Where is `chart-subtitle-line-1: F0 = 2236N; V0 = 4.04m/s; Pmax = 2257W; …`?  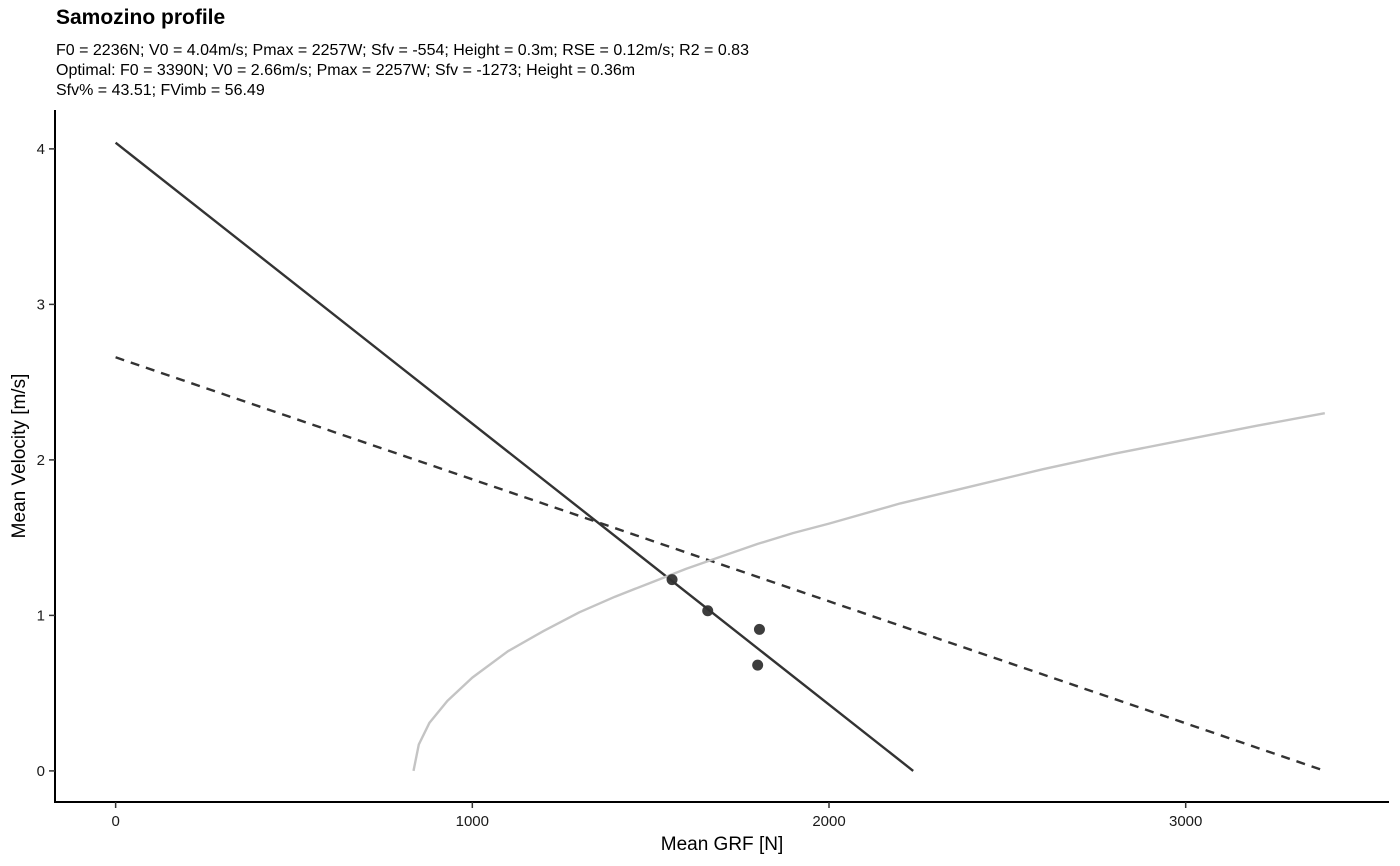
chart-subtitle-line-1: F0 = 2236N; V0 = 4.04m/s; Pmax = 2257W; … is located at coordinates (402, 50).